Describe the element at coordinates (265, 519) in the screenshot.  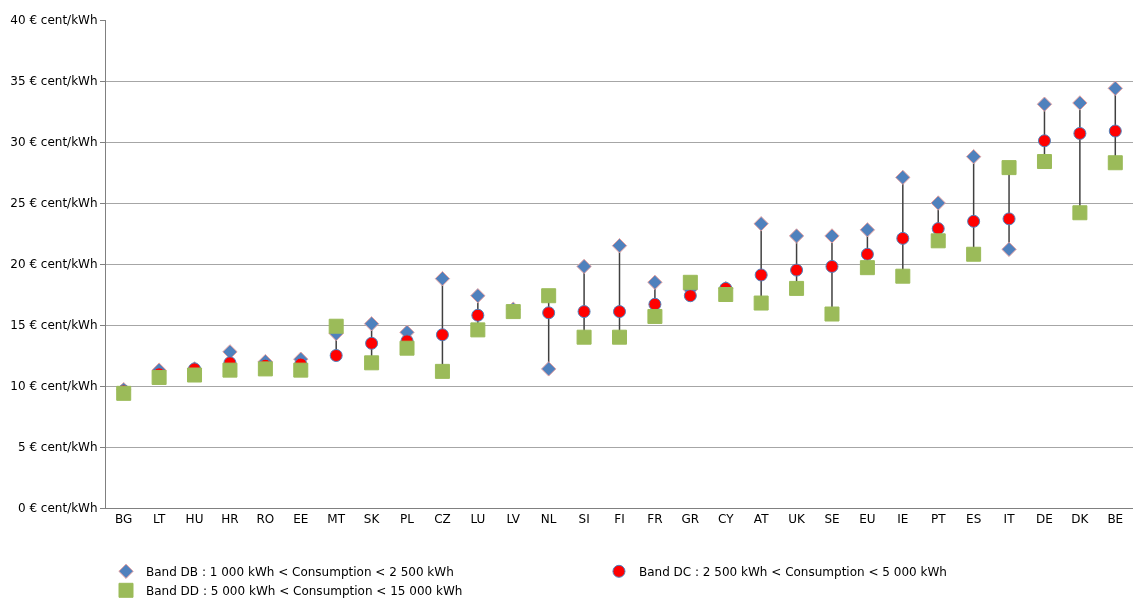
I see `x-tick-label: RO` at that location.